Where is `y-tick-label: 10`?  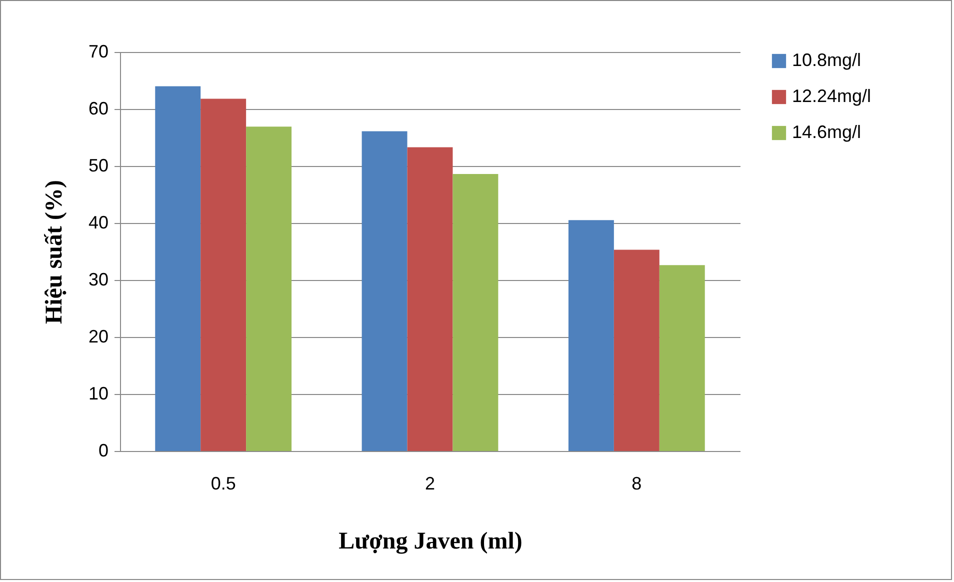 y-tick-label: 10 is located at coordinates (98, 394).